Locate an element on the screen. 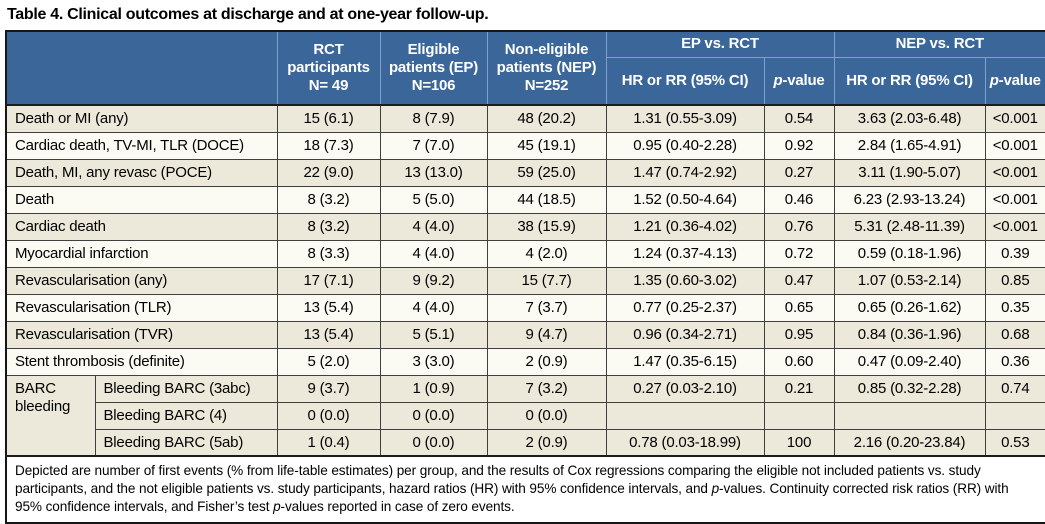 This screenshot has width=1045, height=524. cell-nep: 38 (15.9) is located at coordinates (546, 226).